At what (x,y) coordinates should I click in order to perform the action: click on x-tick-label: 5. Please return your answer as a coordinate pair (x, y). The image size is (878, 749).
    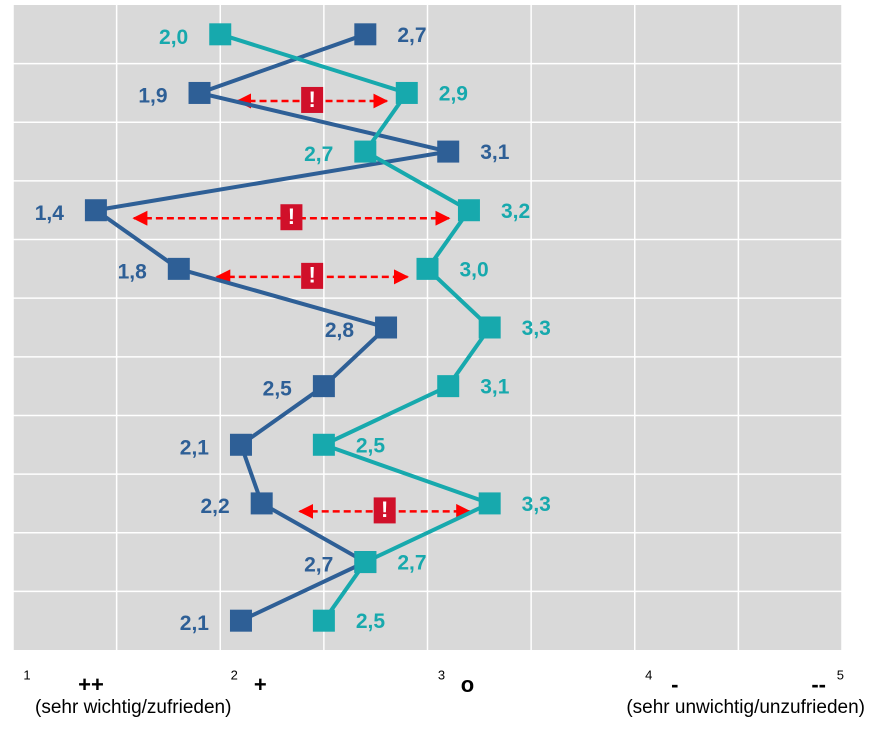
    Looking at the image, I should click on (840, 674).